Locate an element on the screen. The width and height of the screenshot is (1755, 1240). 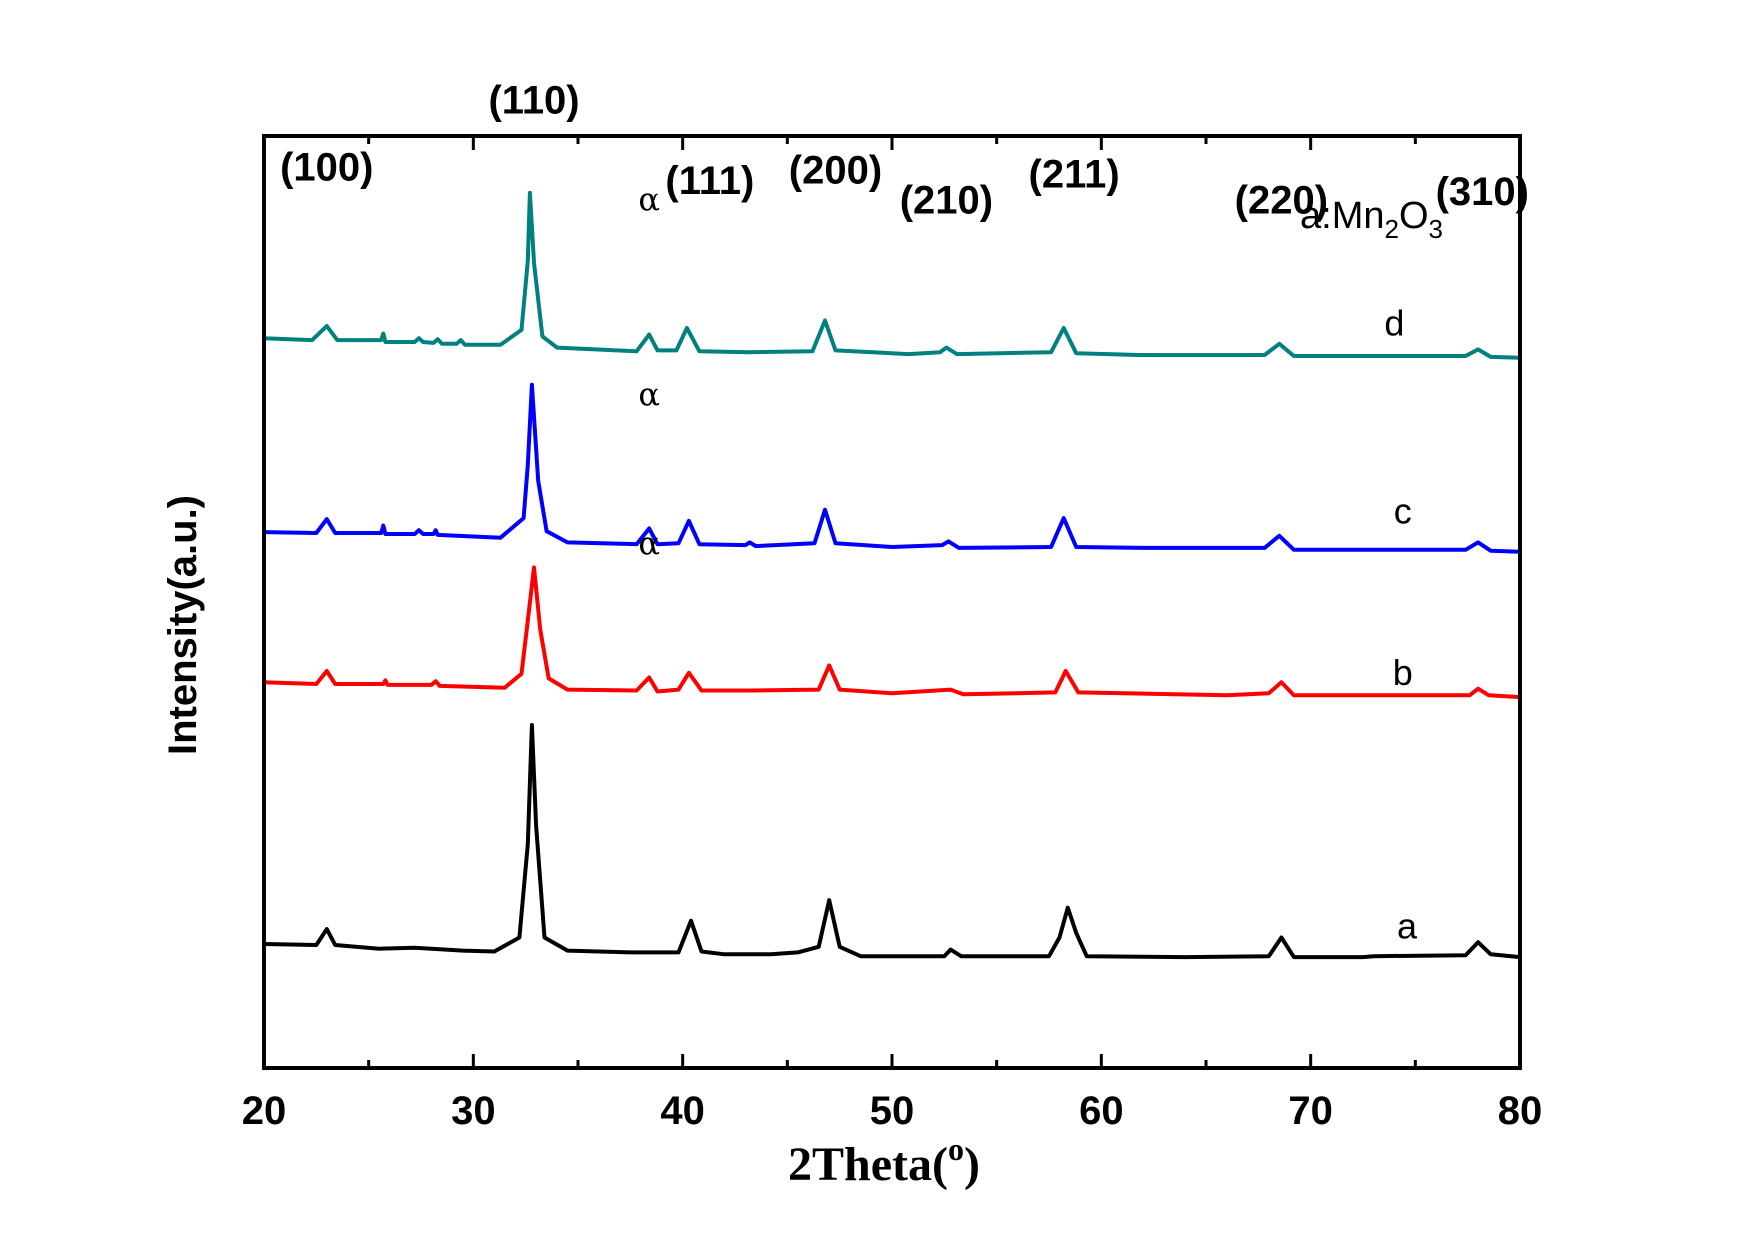
series-label-c: c is located at coordinates (1403, 511).